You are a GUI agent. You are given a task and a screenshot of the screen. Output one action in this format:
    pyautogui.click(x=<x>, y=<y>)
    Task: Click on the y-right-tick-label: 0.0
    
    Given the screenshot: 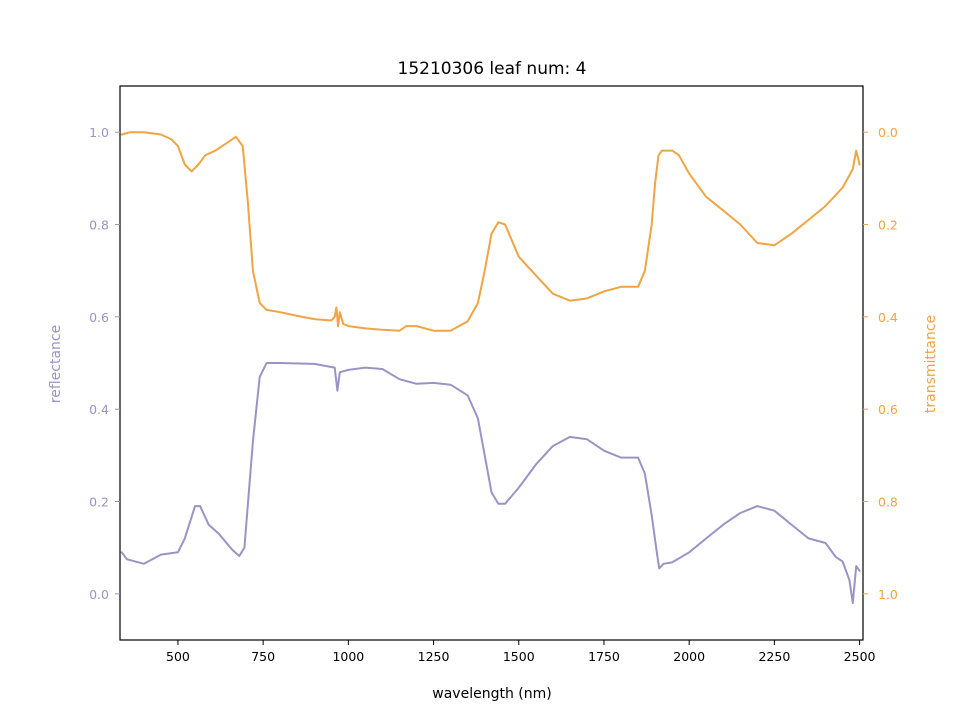 What is the action you would take?
    pyautogui.click(x=888, y=132)
    